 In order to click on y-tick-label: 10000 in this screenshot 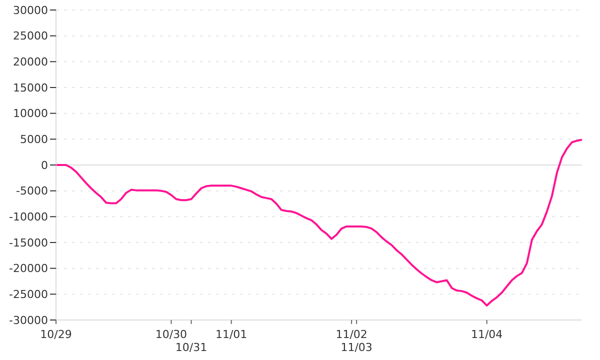, I will do `click(30, 113)`.